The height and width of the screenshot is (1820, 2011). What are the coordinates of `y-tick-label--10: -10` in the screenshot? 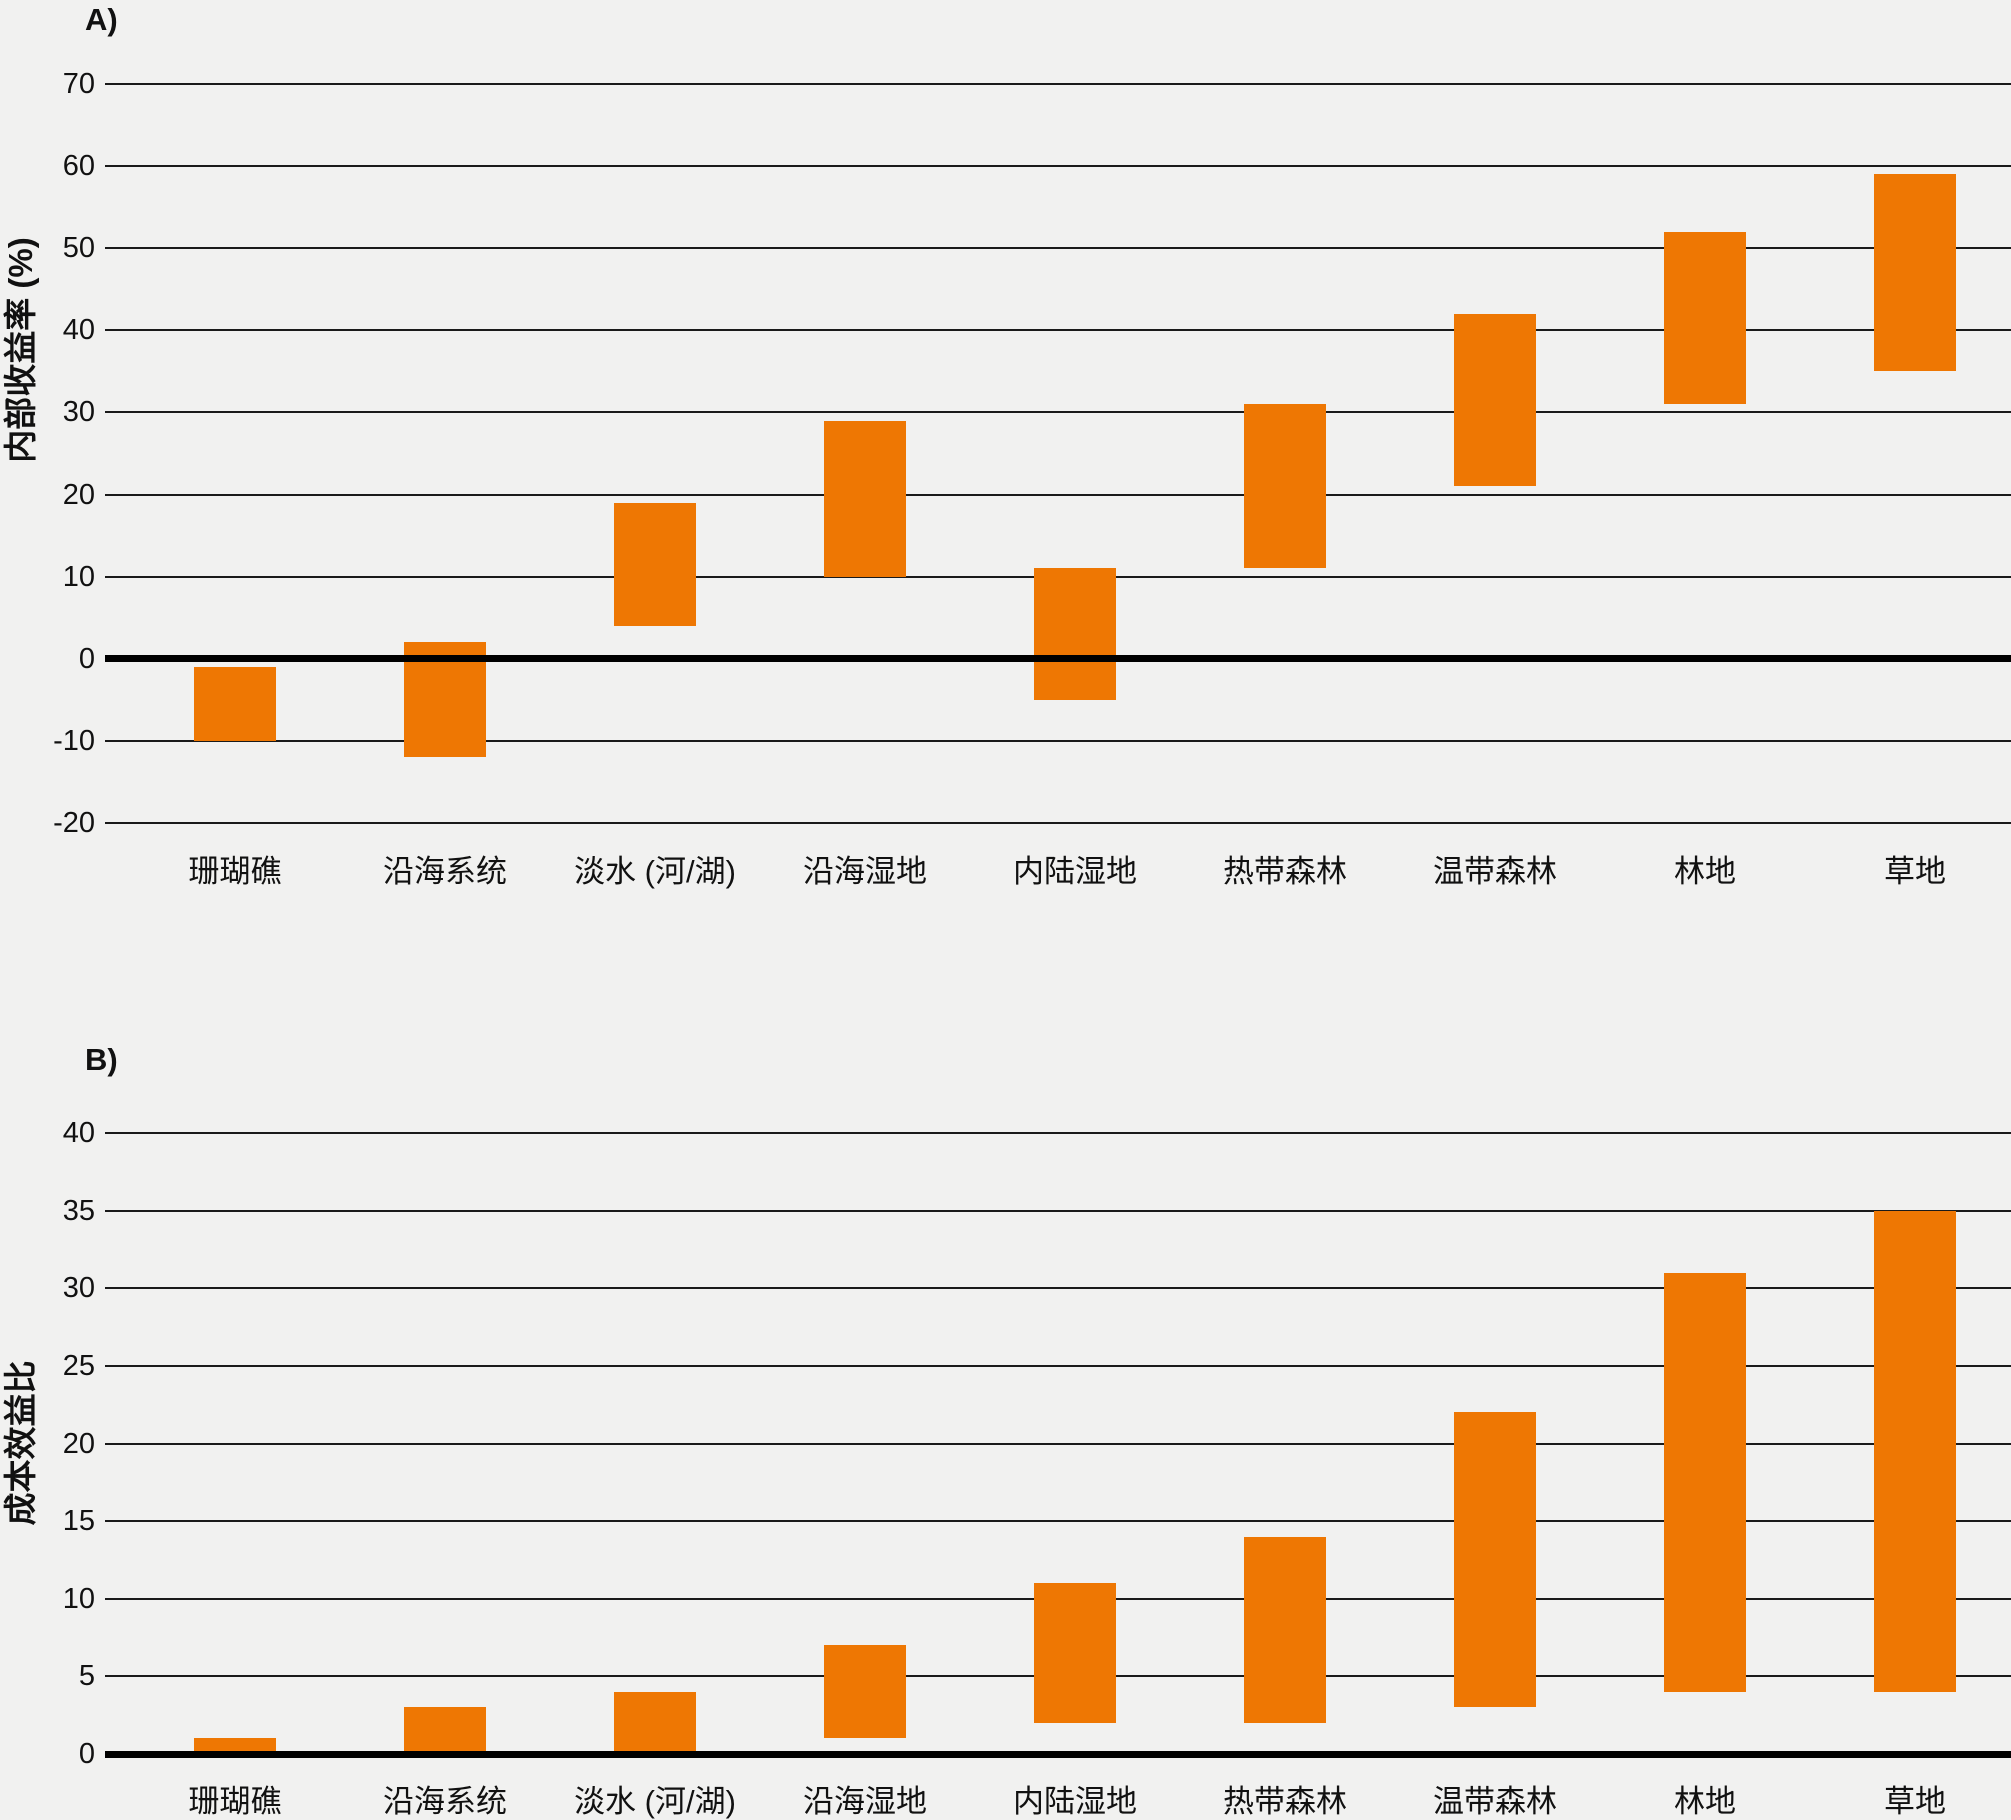 It's located at (74, 740).